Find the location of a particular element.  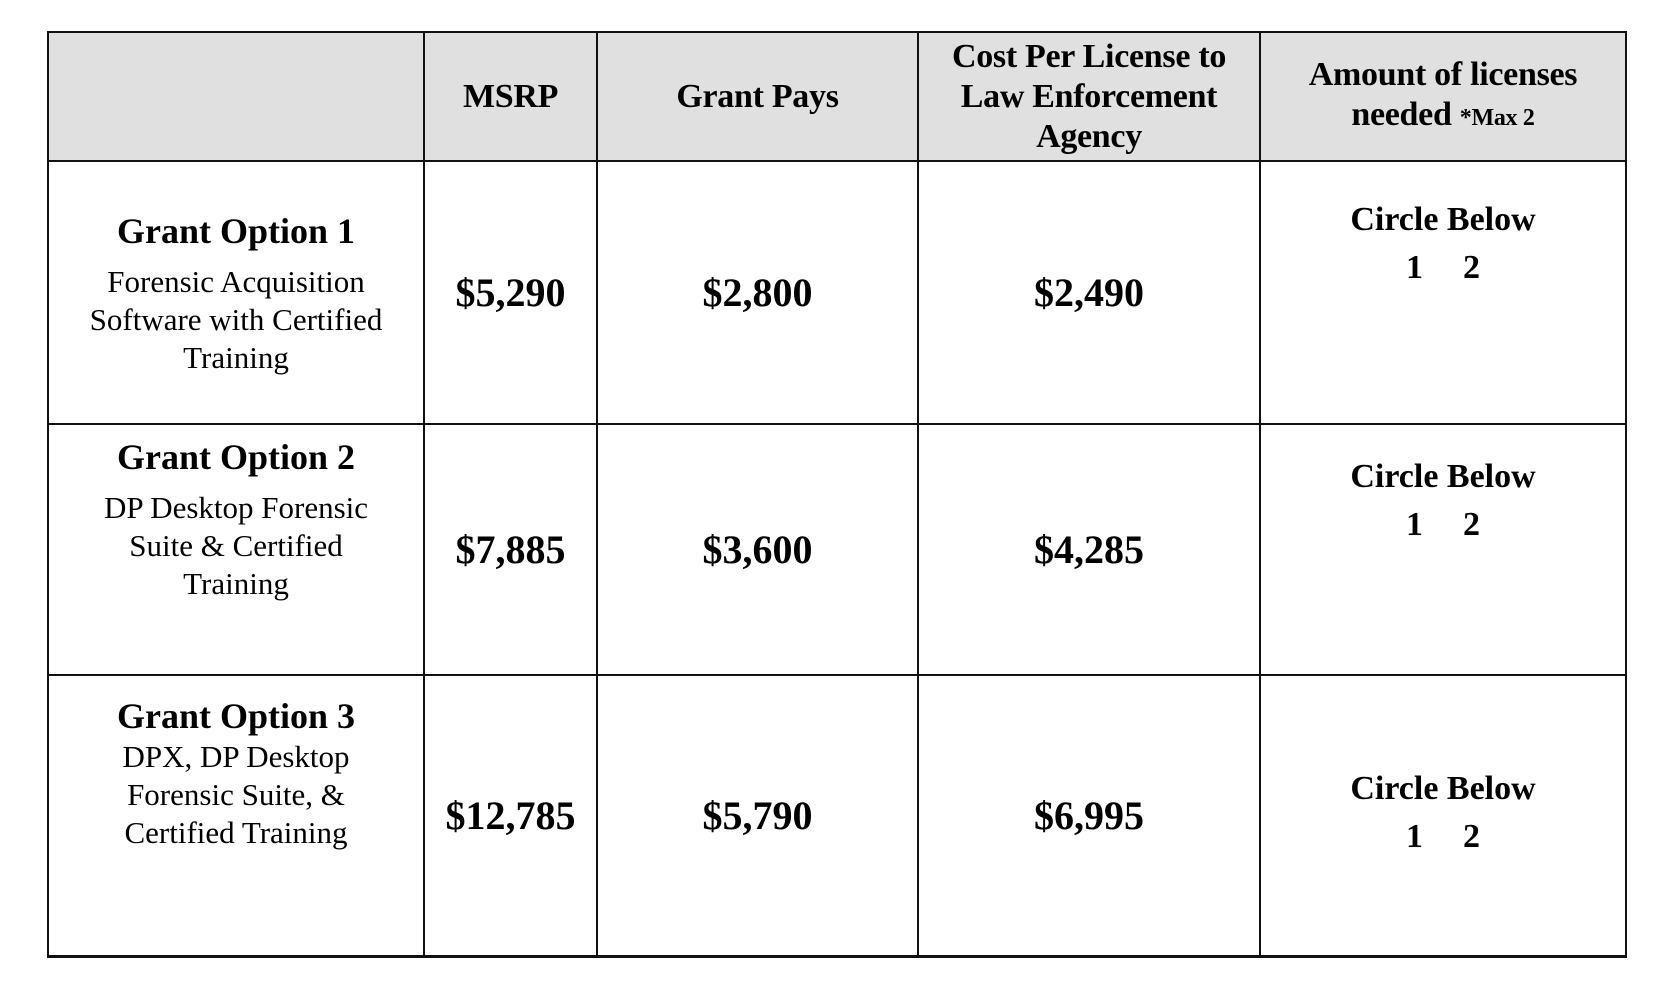

cost-per-license-value: $2,490 is located at coordinates (1089, 292).